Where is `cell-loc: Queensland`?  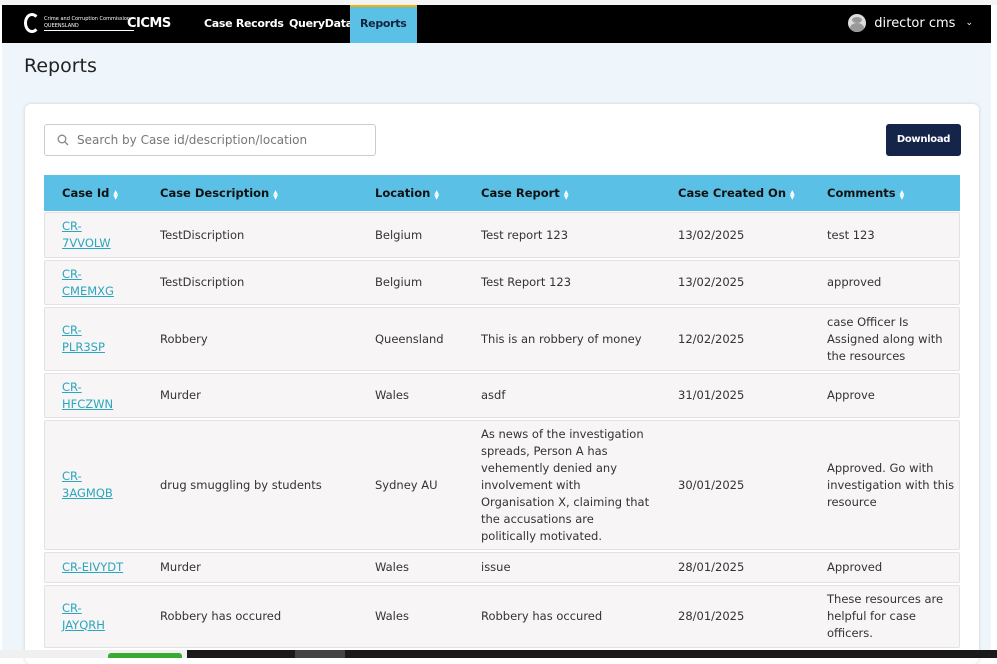
cell-loc: Queensland is located at coordinates (425, 339).